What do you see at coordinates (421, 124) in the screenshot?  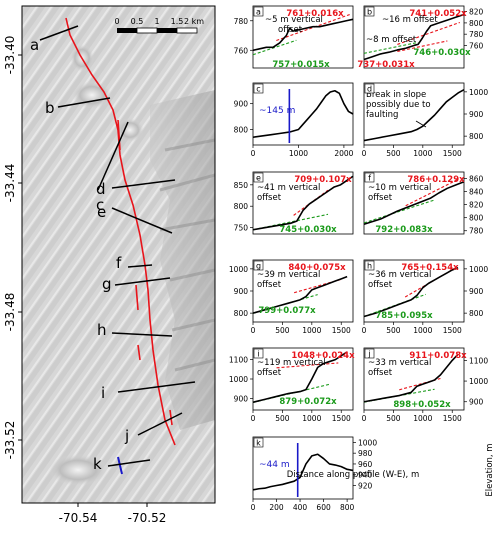 I see `annotation-arrow` at bounding box center [421, 124].